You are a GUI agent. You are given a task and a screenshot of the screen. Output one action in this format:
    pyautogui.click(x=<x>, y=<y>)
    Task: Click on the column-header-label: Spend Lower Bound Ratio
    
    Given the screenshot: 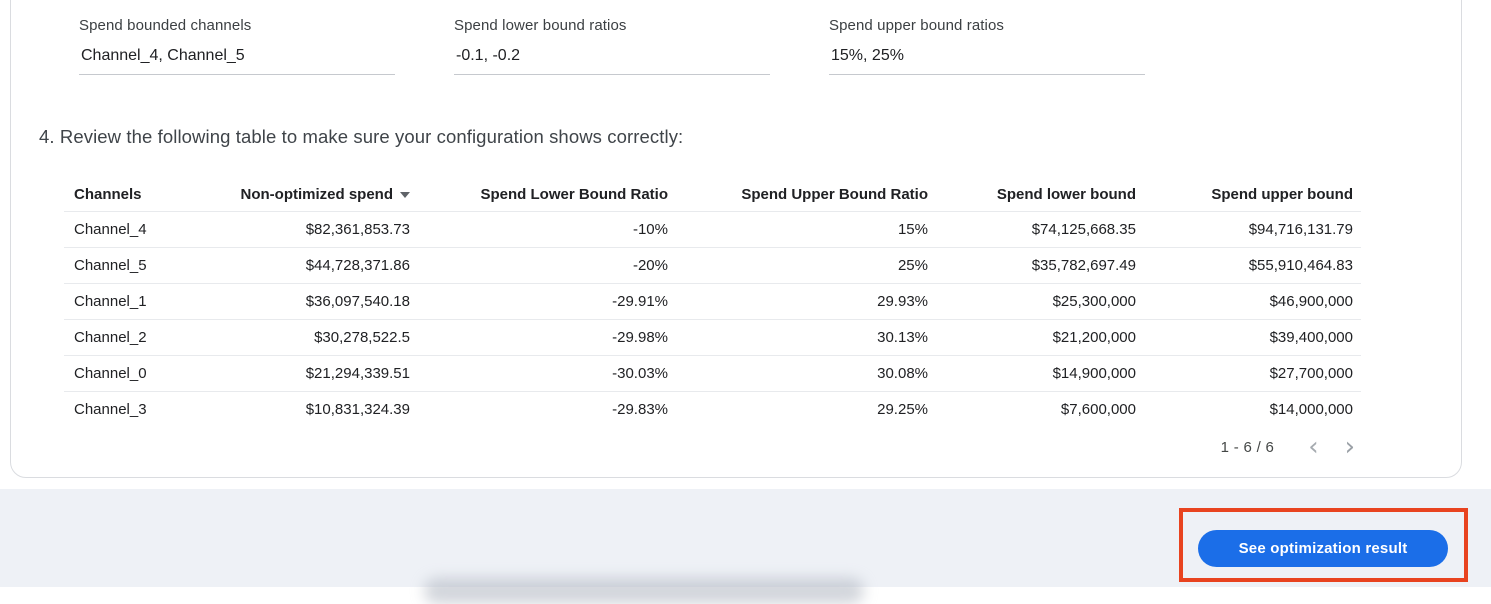 What is the action you would take?
    pyautogui.click(x=574, y=195)
    